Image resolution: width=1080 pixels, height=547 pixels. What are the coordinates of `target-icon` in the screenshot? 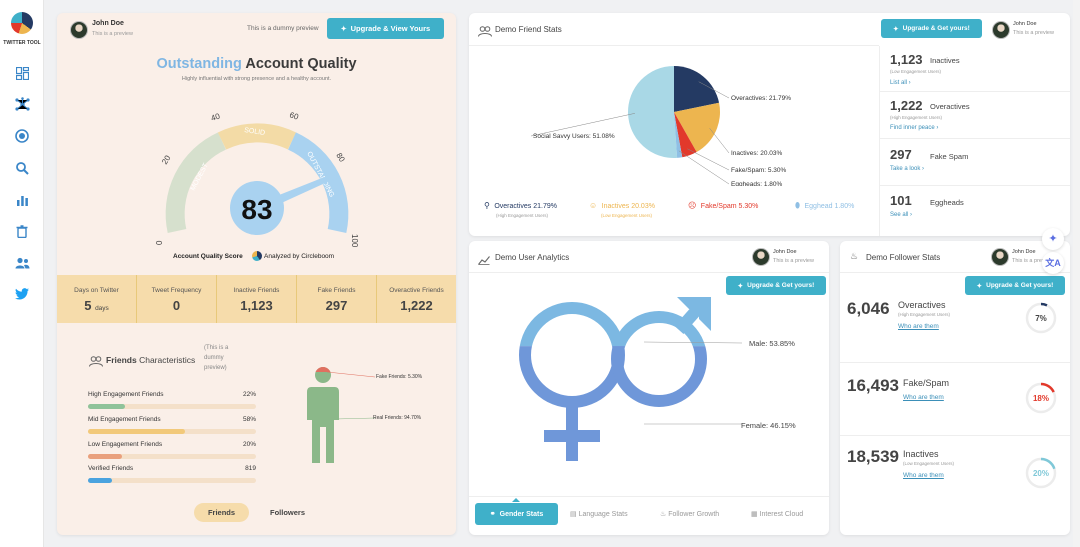 It's located at (22, 136).